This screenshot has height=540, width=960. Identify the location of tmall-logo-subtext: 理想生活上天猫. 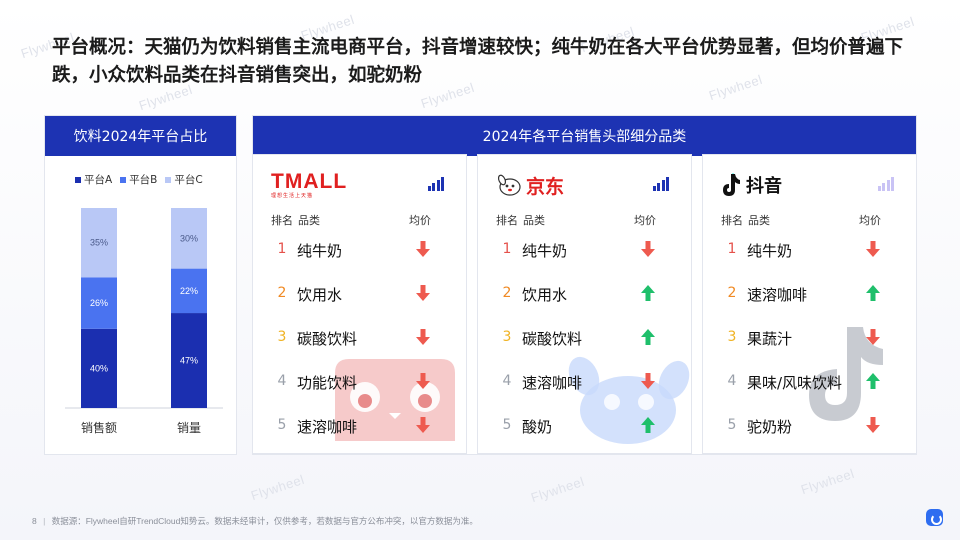
(292, 196).